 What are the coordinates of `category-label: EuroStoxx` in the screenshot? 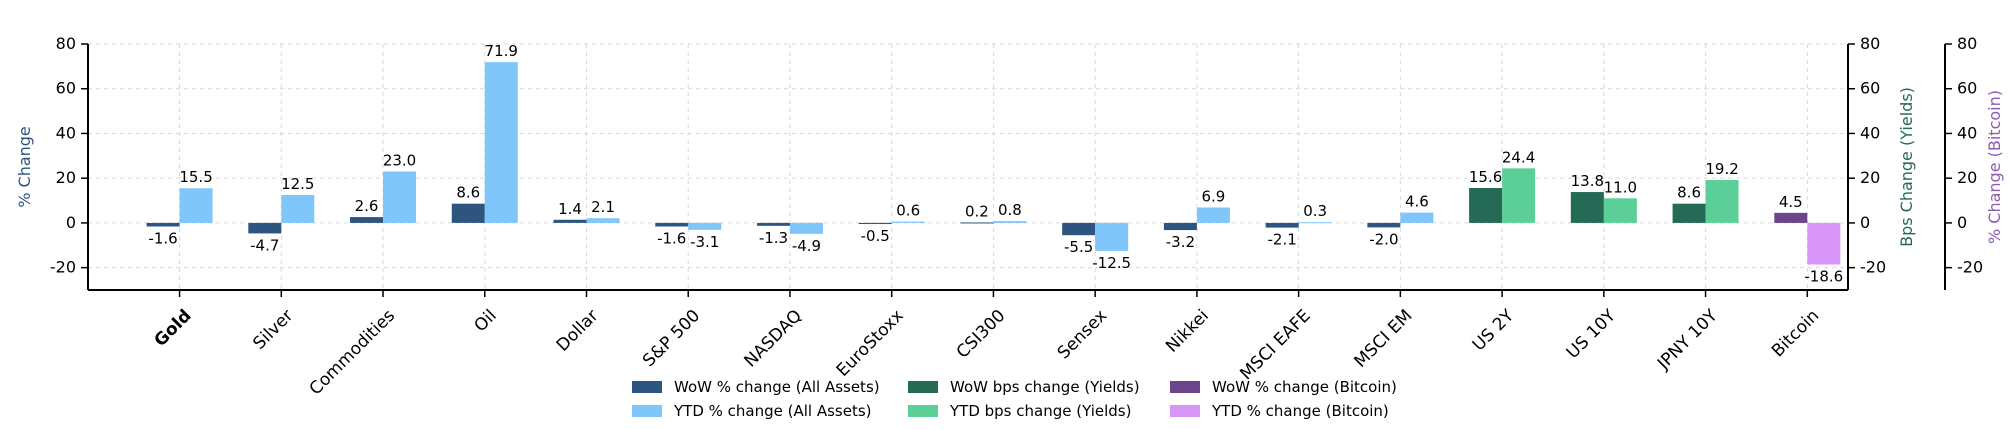 It's located at (870, 343).